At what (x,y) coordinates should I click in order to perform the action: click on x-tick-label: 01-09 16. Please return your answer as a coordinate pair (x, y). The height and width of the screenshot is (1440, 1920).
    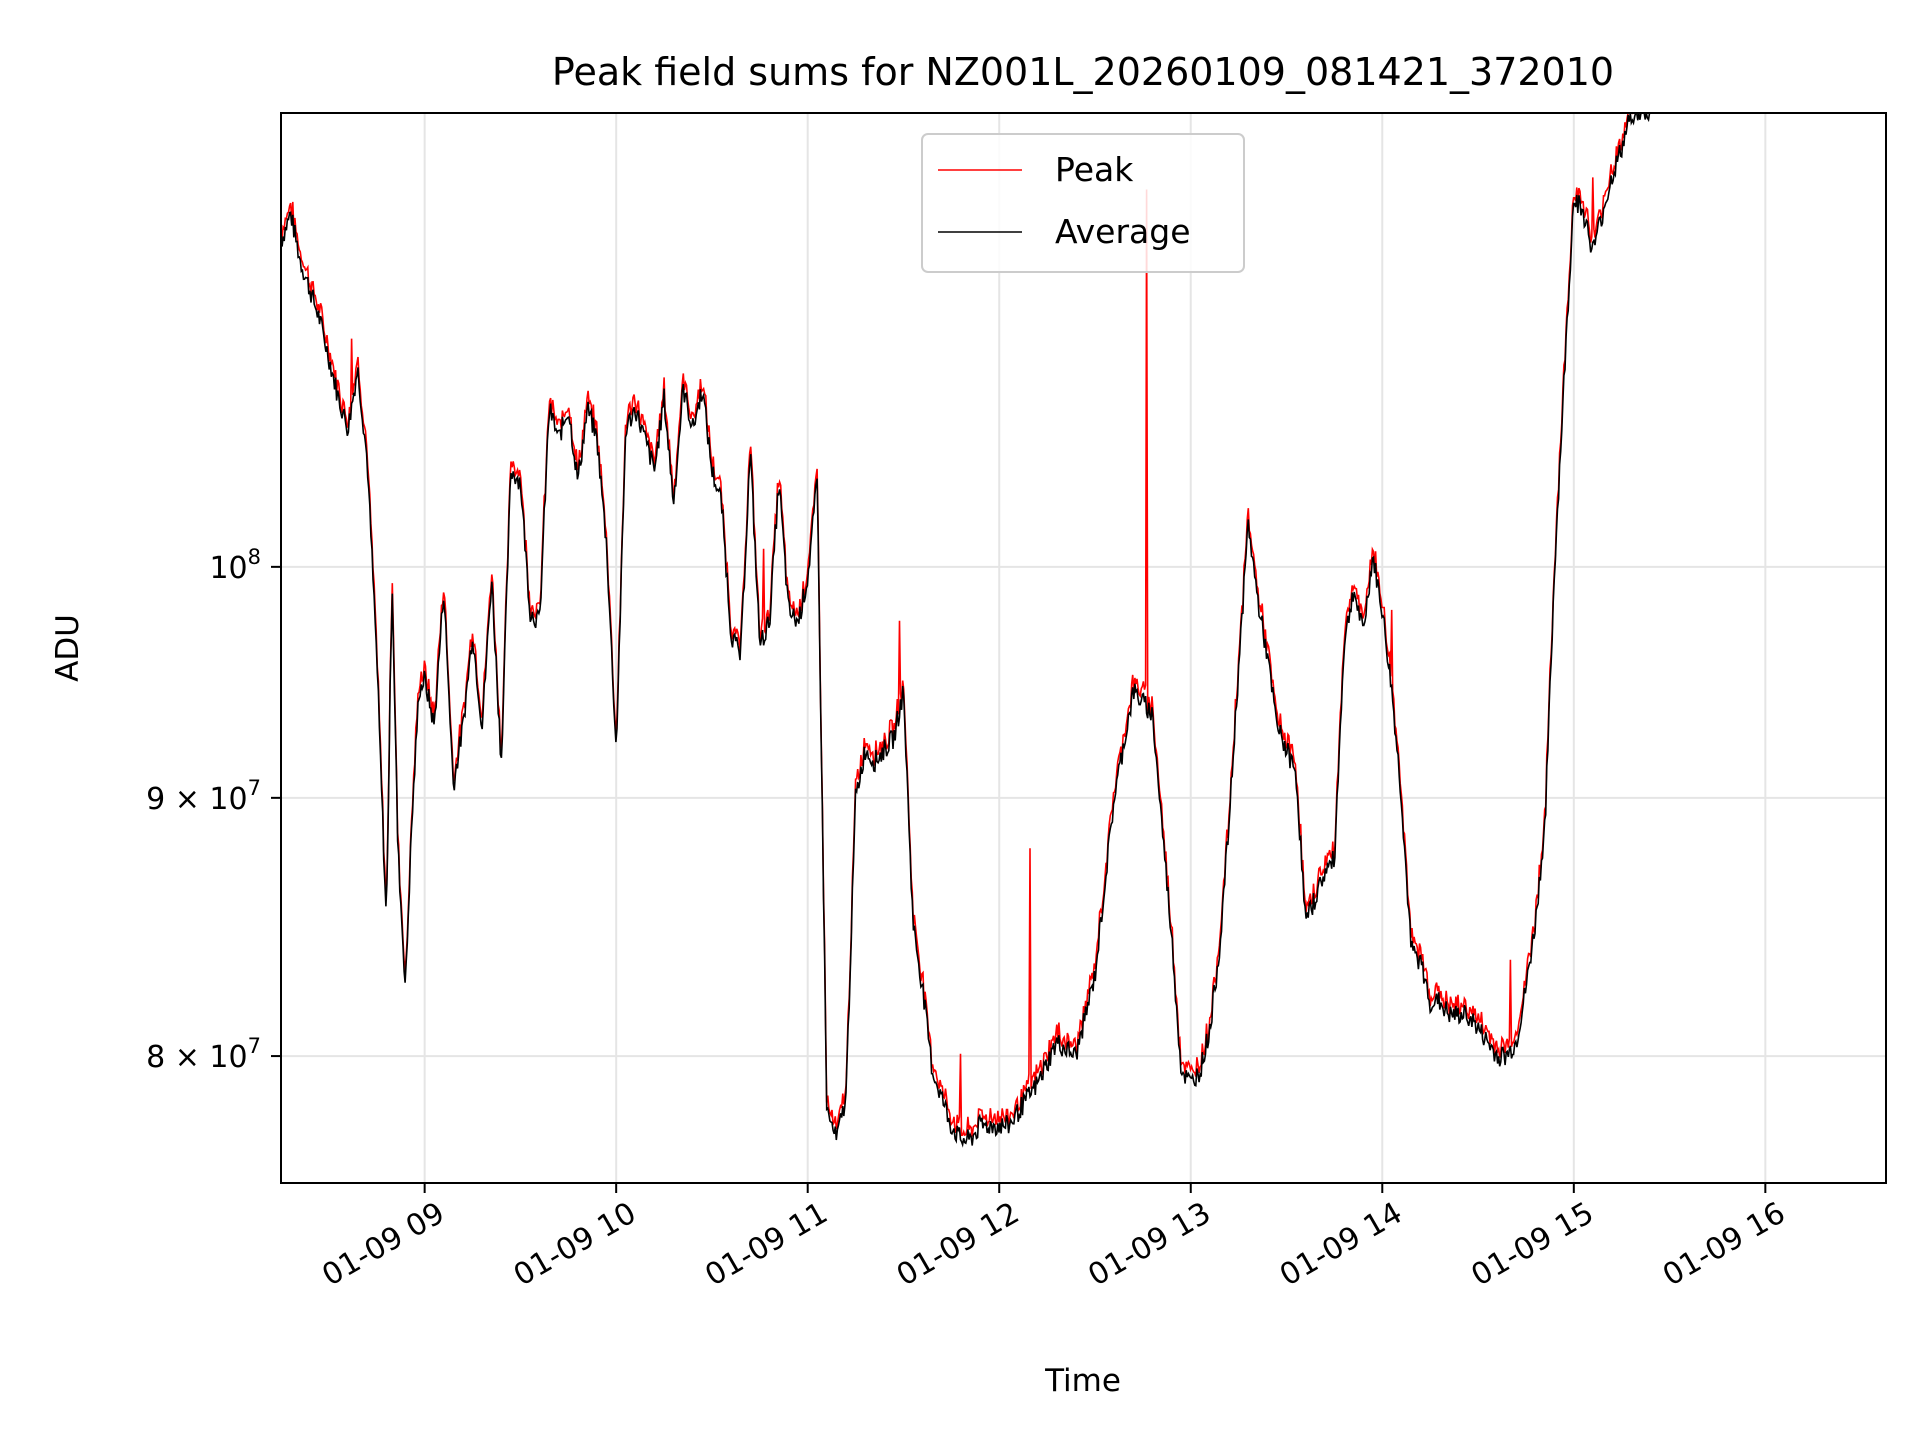
    Looking at the image, I should click on (1724, 1245).